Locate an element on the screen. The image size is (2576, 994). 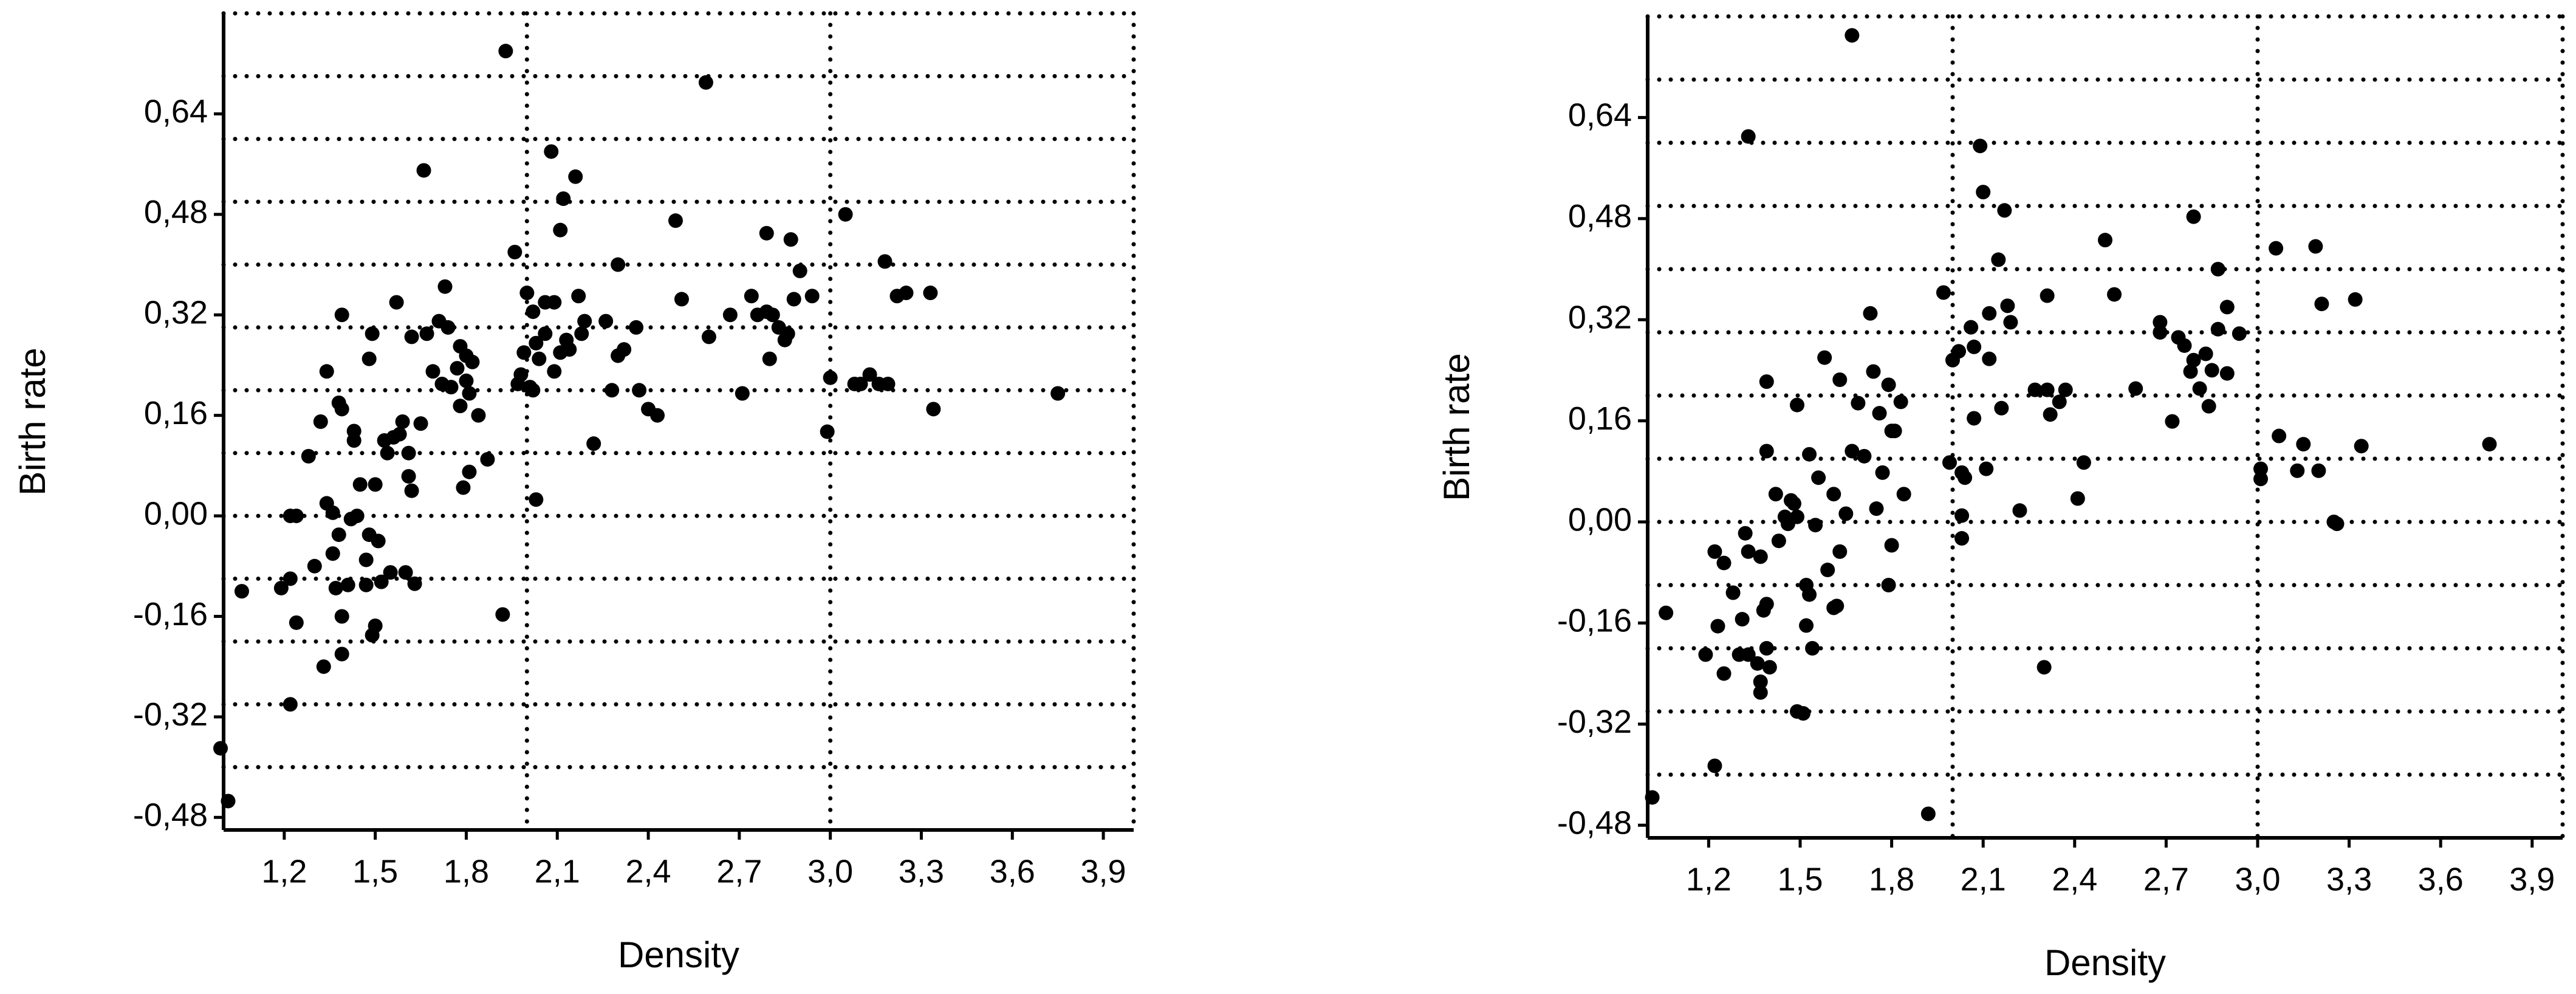
y-tick-label: -0,32 is located at coordinates (170, 714).